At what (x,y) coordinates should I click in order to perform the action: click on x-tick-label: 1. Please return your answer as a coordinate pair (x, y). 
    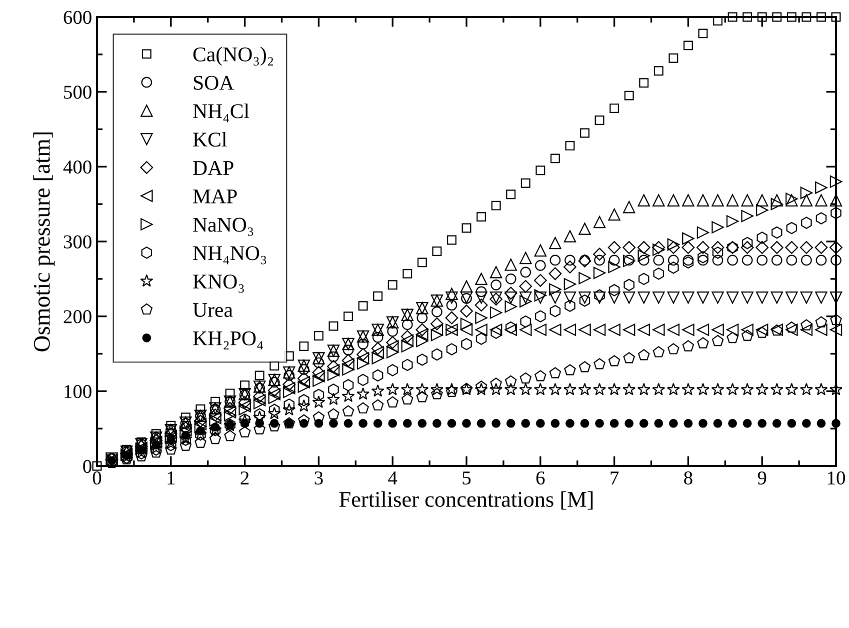
    Looking at the image, I should click on (171, 478).